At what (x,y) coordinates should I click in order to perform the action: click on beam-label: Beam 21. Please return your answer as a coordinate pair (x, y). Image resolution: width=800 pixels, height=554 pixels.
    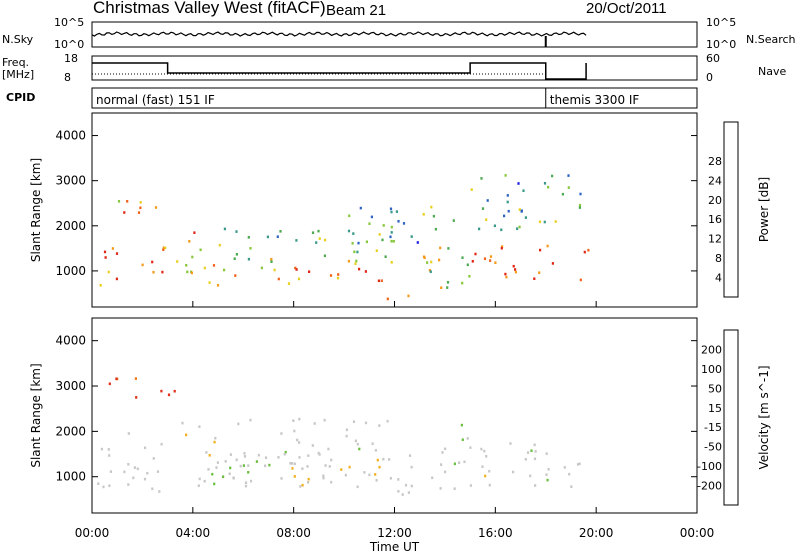
    Looking at the image, I should click on (356, 10).